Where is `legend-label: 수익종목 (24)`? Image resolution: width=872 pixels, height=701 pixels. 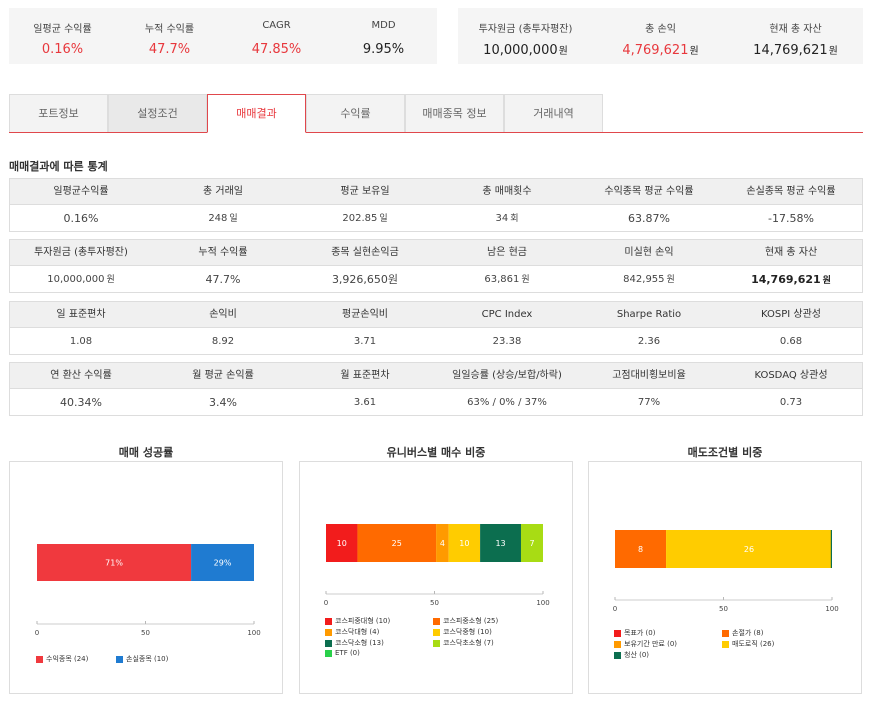
legend-label: 수익종목 (24) is located at coordinates (67, 659).